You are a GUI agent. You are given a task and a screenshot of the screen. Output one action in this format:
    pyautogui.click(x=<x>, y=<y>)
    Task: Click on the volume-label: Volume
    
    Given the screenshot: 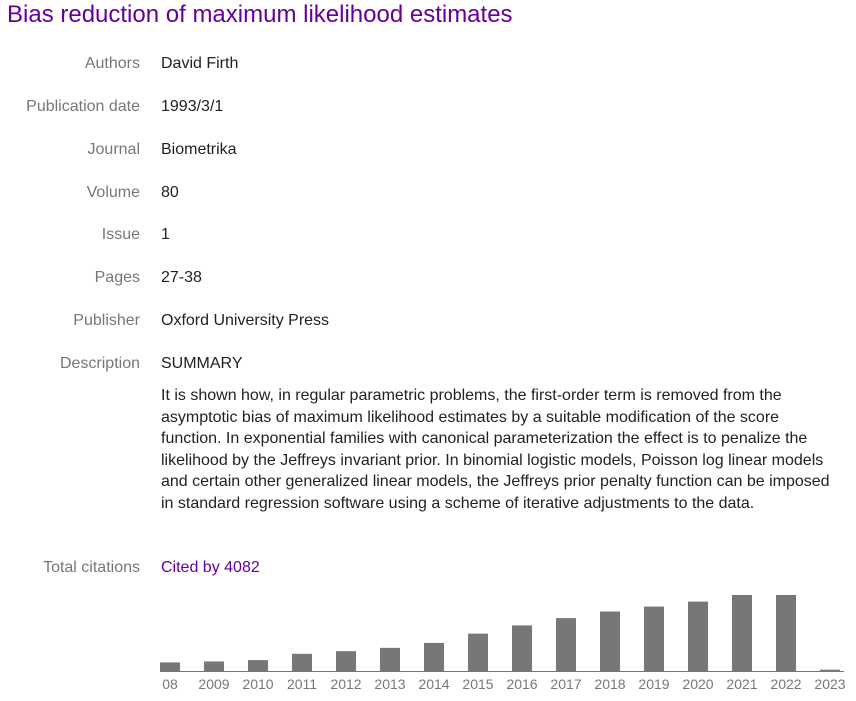 What is the action you would take?
    pyautogui.click(x=113, y=192)
    